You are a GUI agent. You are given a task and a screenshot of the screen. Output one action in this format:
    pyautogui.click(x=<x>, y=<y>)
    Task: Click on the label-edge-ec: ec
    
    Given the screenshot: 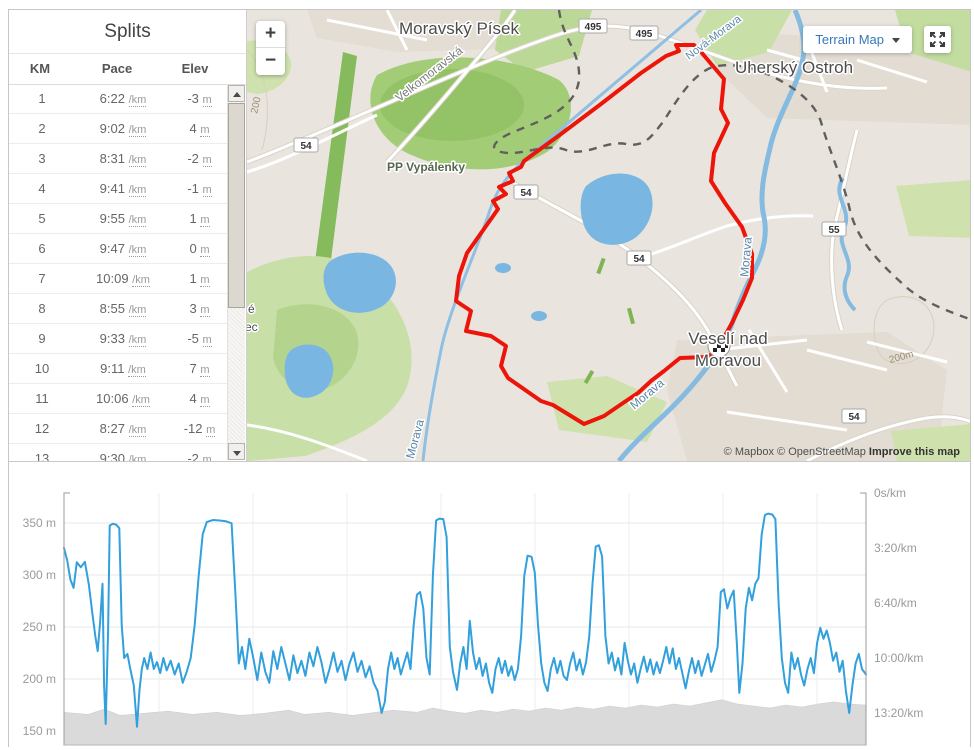 What is the action you would take?
    pyautogui.click(x=252, y=327)
    